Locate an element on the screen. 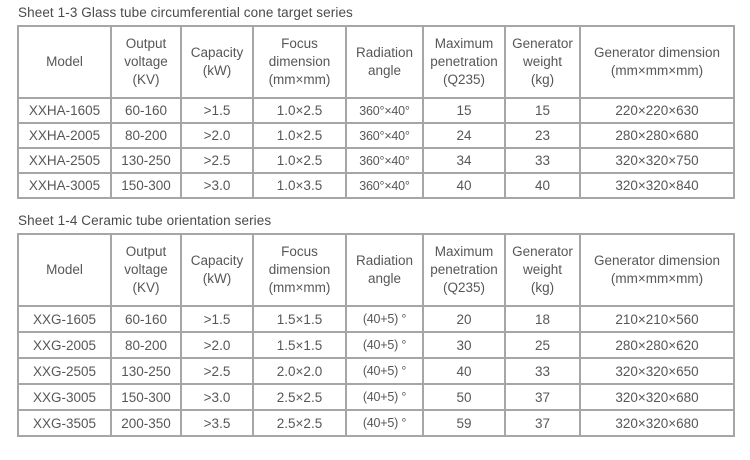 Image resolution: width=750 pixels, height=460 pixels. cell-generator-dimension: 280×280×680 is located at coordinates (657, 135).